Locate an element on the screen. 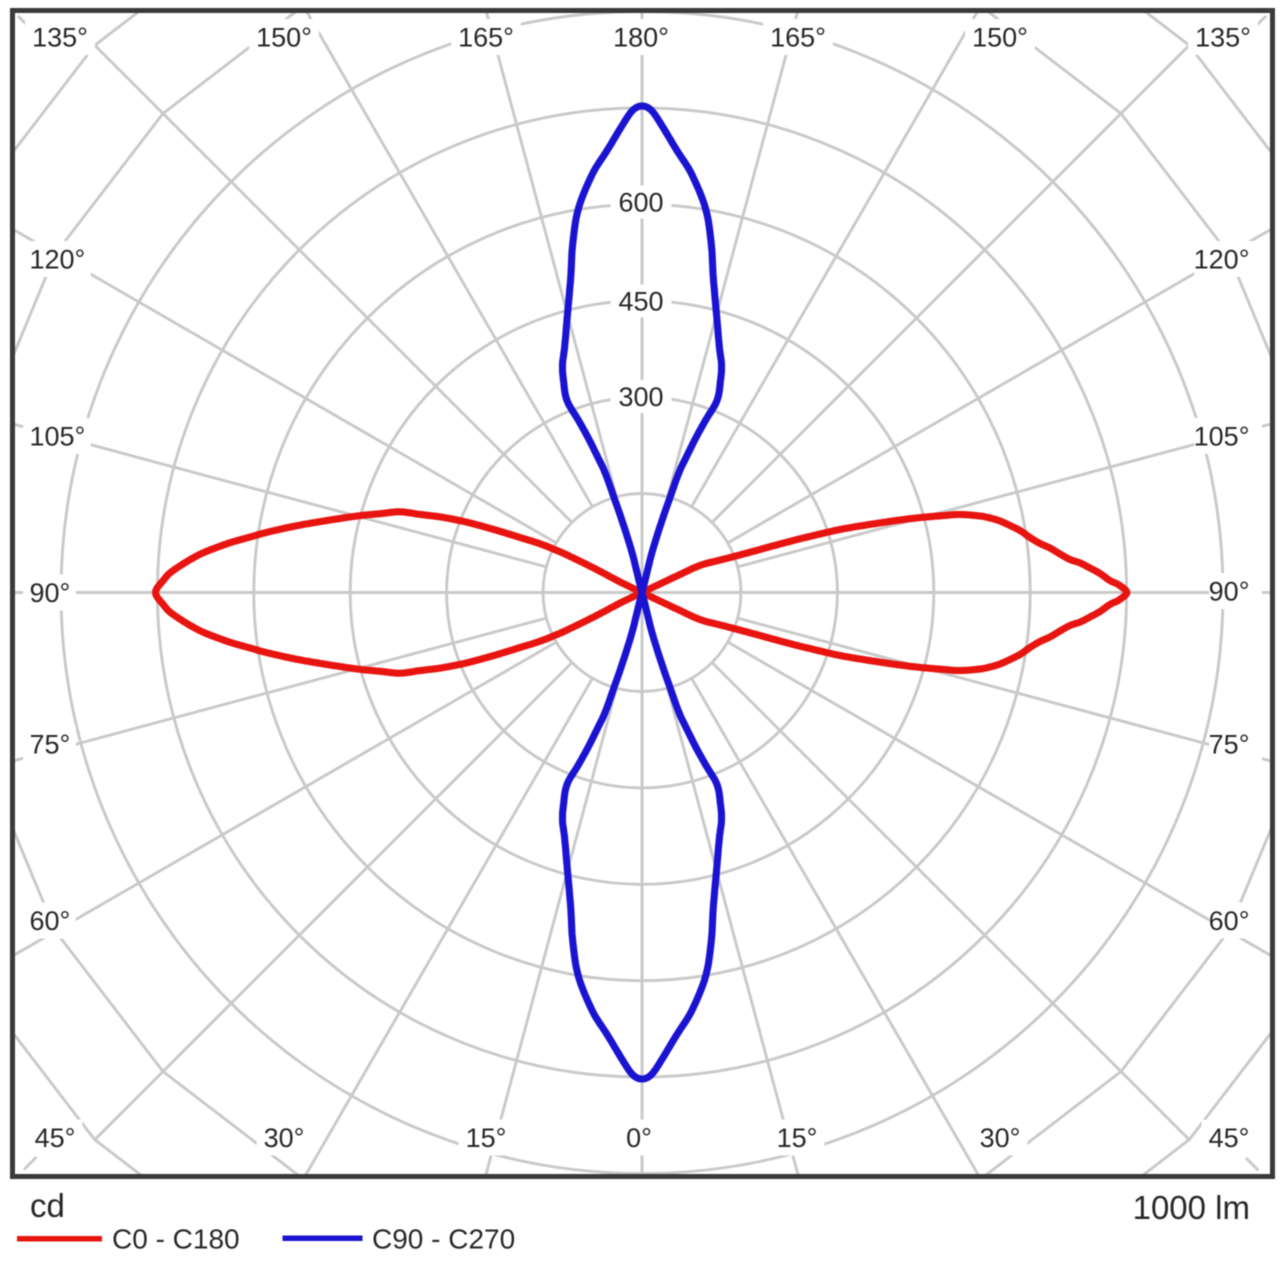  svg-text: C90 - C270 is located at coordinates (443, 1239).